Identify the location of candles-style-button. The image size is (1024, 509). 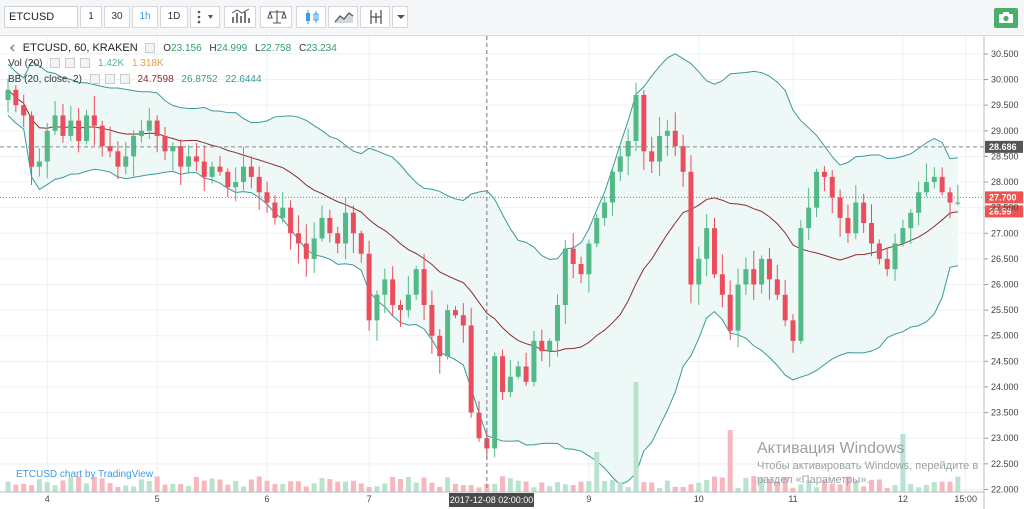
(311, 17).